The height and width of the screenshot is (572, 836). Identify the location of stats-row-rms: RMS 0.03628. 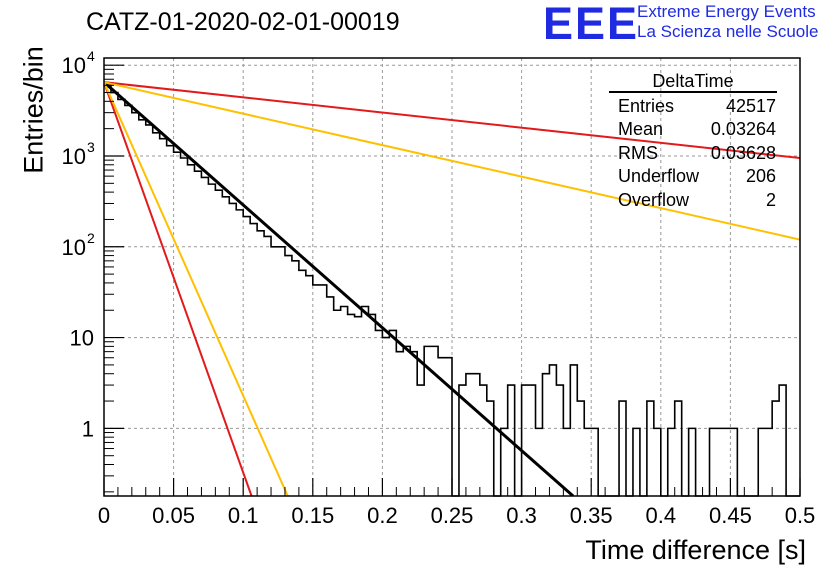
(693, 153).